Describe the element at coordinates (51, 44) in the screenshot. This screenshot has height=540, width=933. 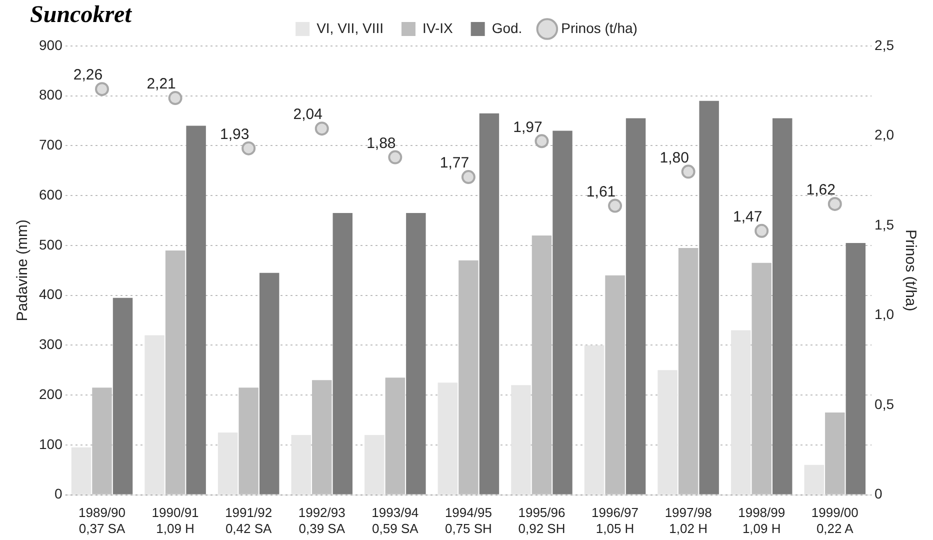
I see `y-tick-label: 900` at that location.